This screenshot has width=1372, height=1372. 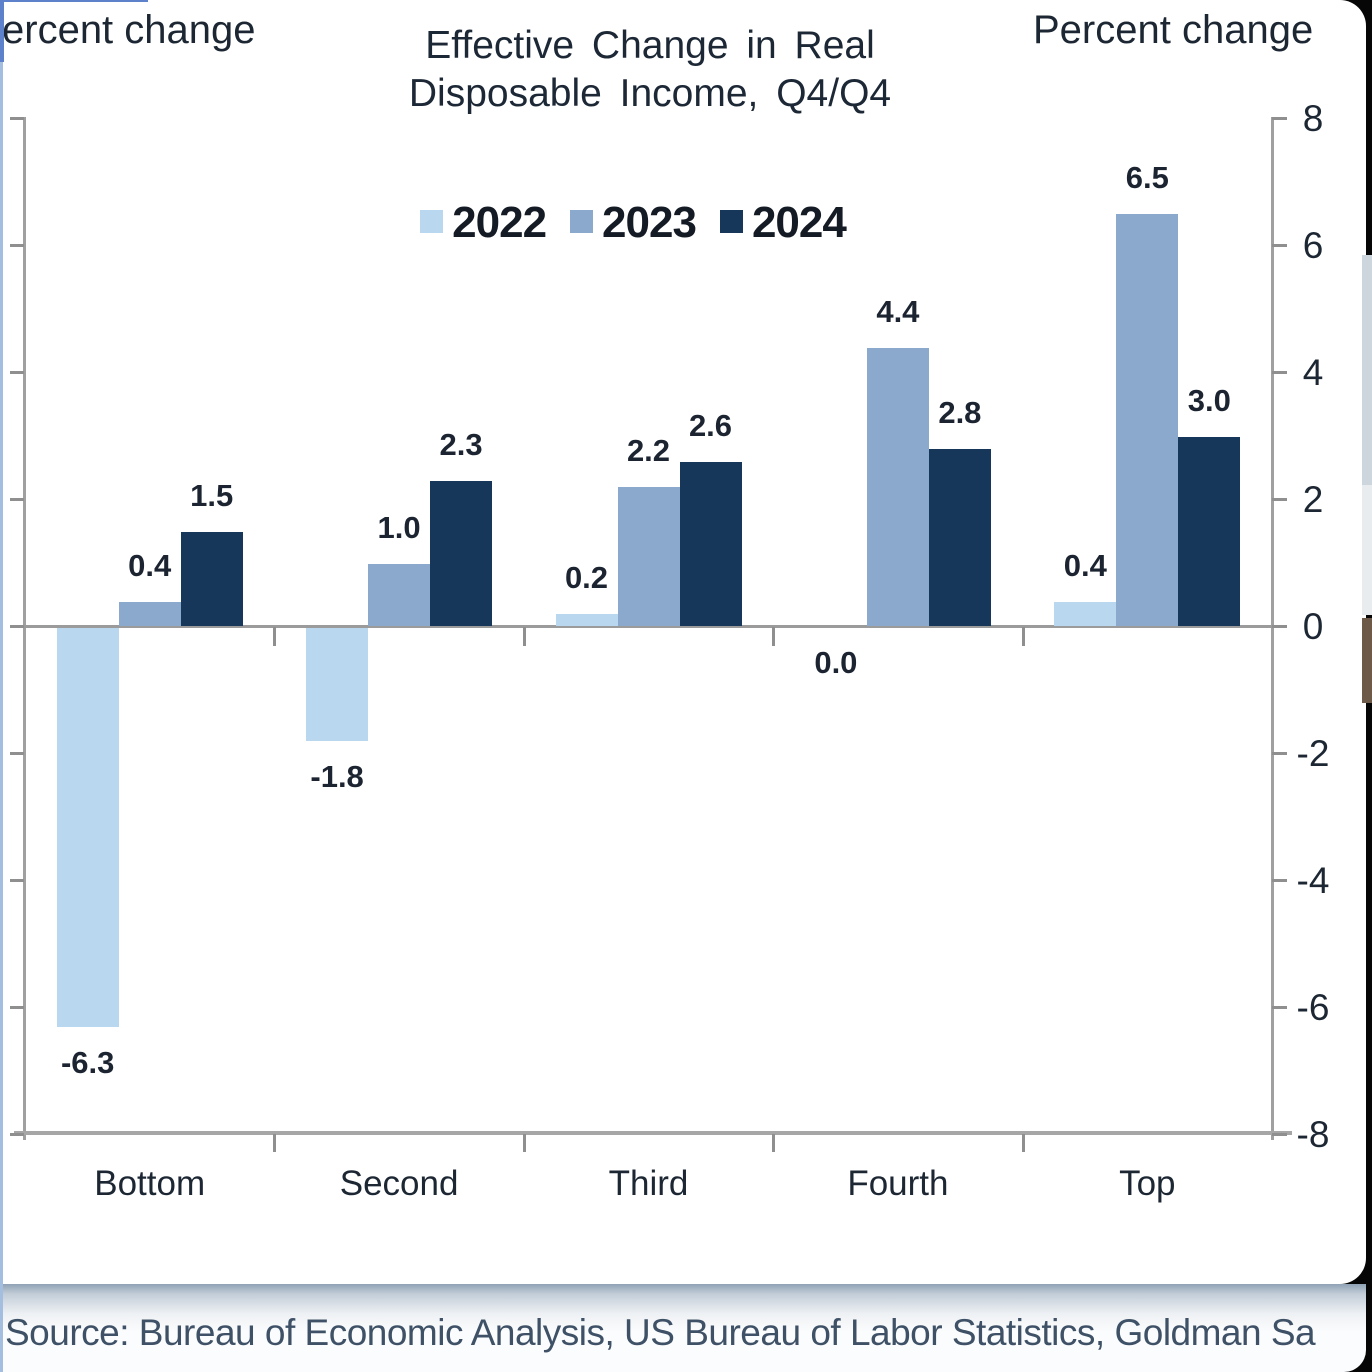 I want to click on zero-line, so click(x=645, y=626).